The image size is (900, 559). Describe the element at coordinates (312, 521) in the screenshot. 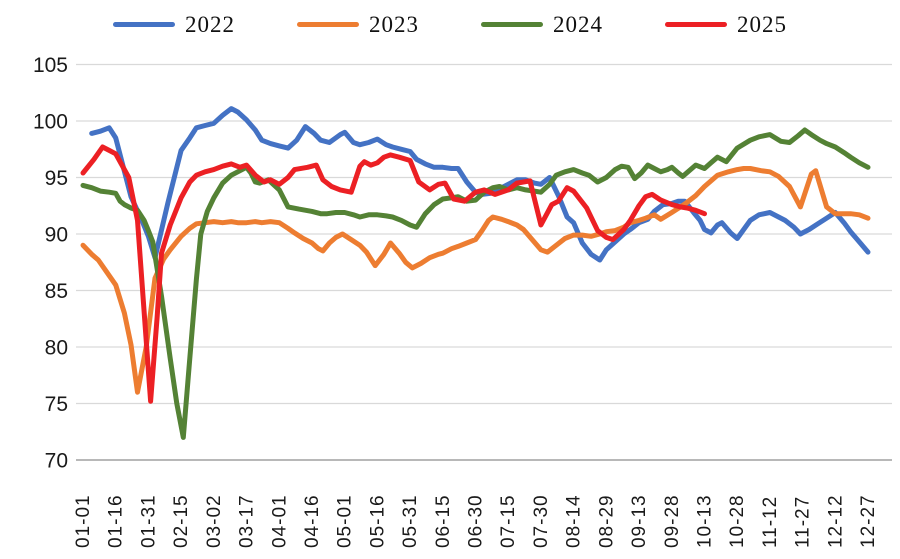

I see `x-axis-tick-label: 04-16` at that location.